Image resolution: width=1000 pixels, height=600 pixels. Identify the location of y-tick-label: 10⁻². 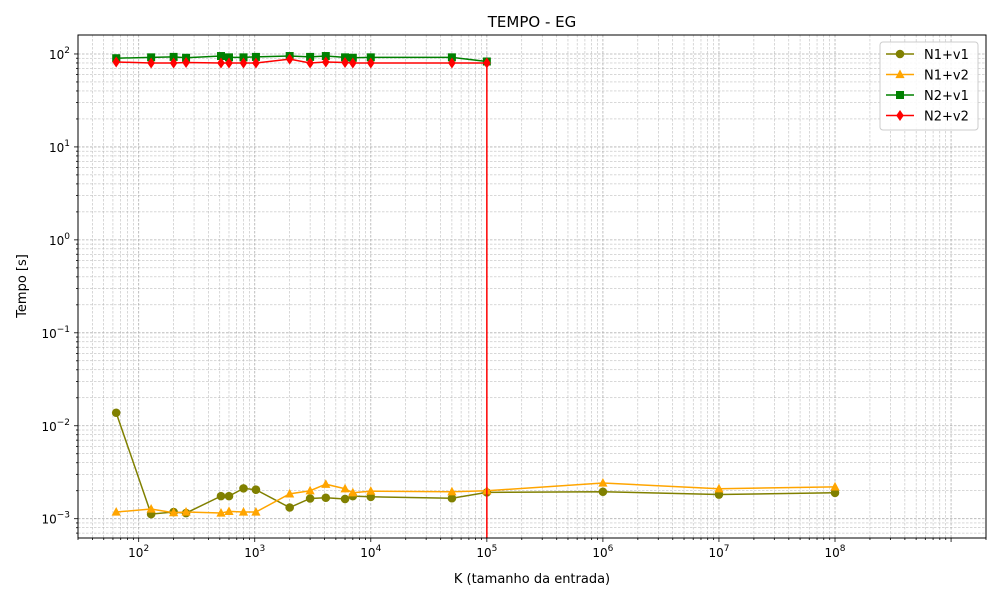
(55, 426).